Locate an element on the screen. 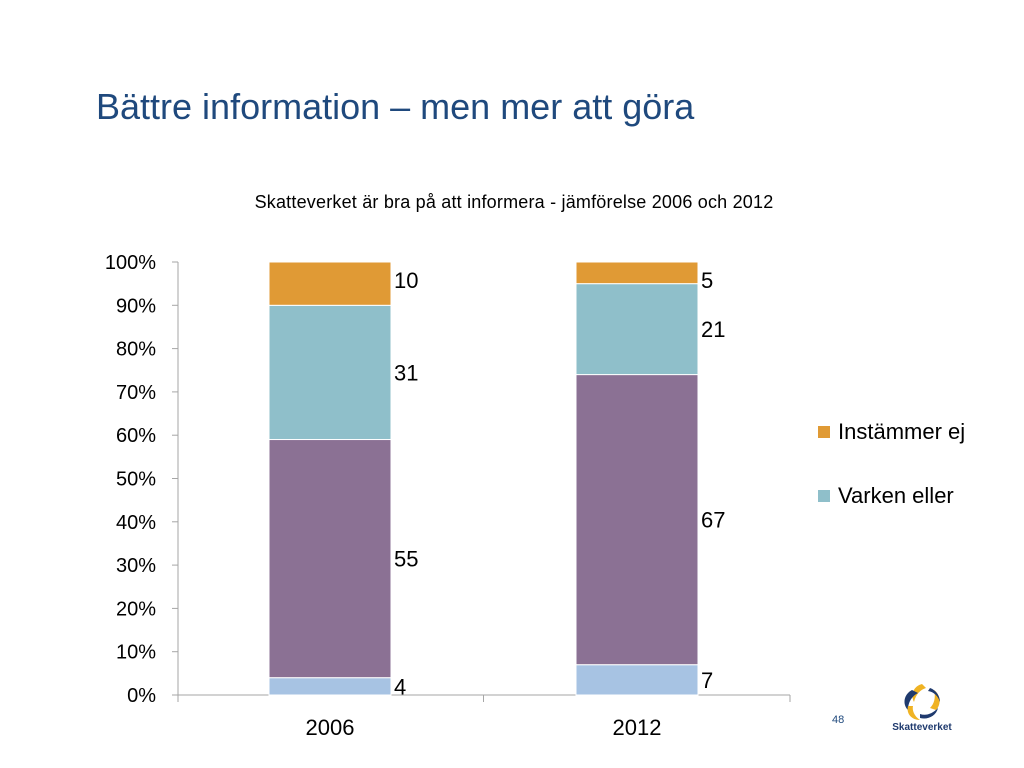 This screenshot has width=1024, height=768. slide-title: Bättre information – men mer att göra is located at coordinates (395, 106).